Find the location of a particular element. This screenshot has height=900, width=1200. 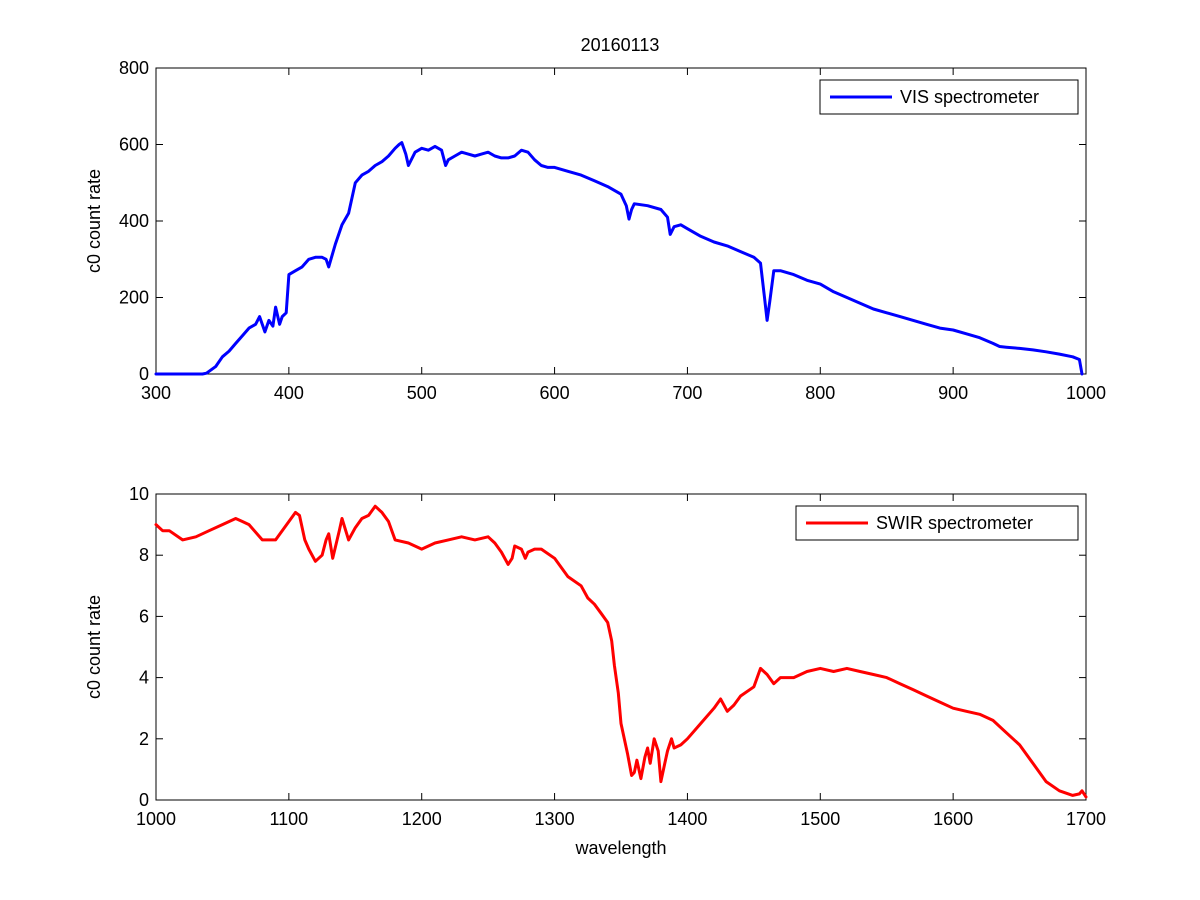

swir-y-tick-label: 4 is located at coordinates (144, 678).